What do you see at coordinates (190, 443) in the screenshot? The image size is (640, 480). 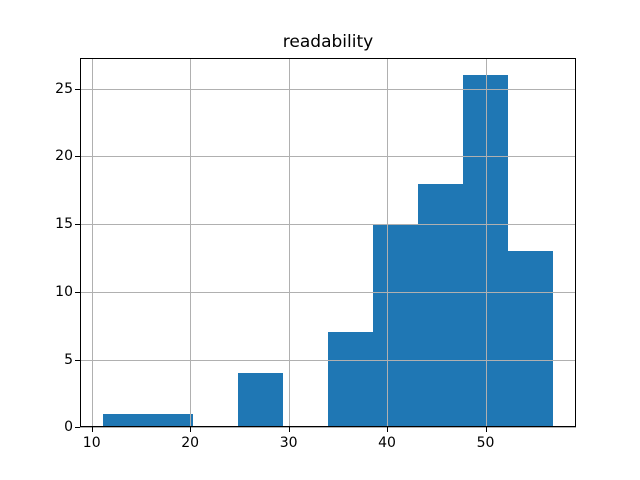 I see `x-tick-label: 20` at bounding box center [190, 443].